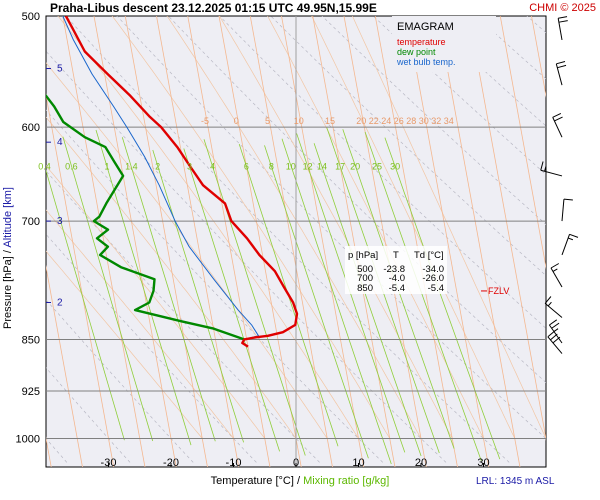 This screenshot has width=600, height=500. Describe the element at coordinates (300, 481) in the screenshot. I see `x-axis-label: Temperature [°C] / Mixing ratio [g/kg]` at that location.